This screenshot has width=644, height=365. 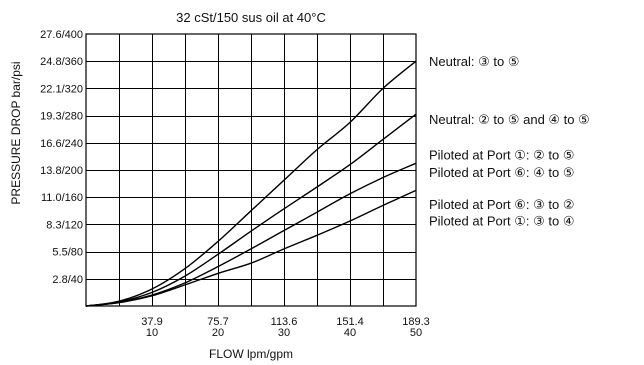 I want to click on curve-label: Piloted at Port ⑥: ③ to ②, so click(x=502, y=204).